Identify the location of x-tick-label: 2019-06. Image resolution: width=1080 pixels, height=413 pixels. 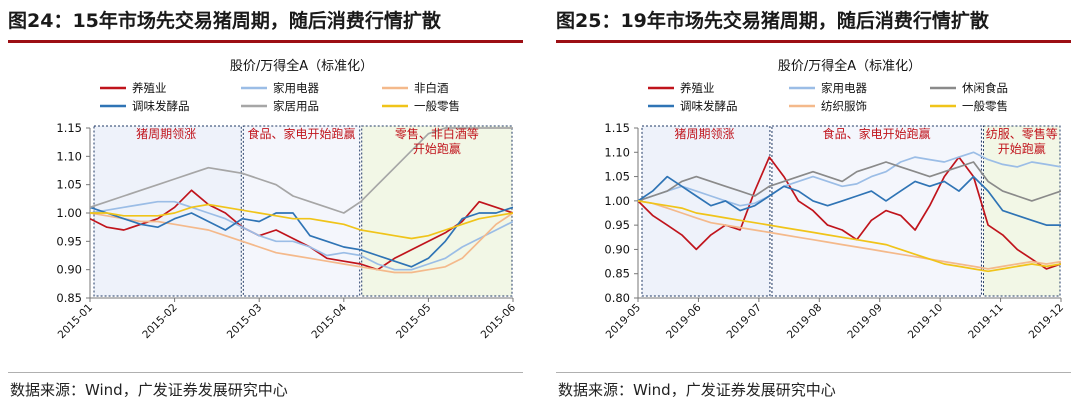
(684, 321).